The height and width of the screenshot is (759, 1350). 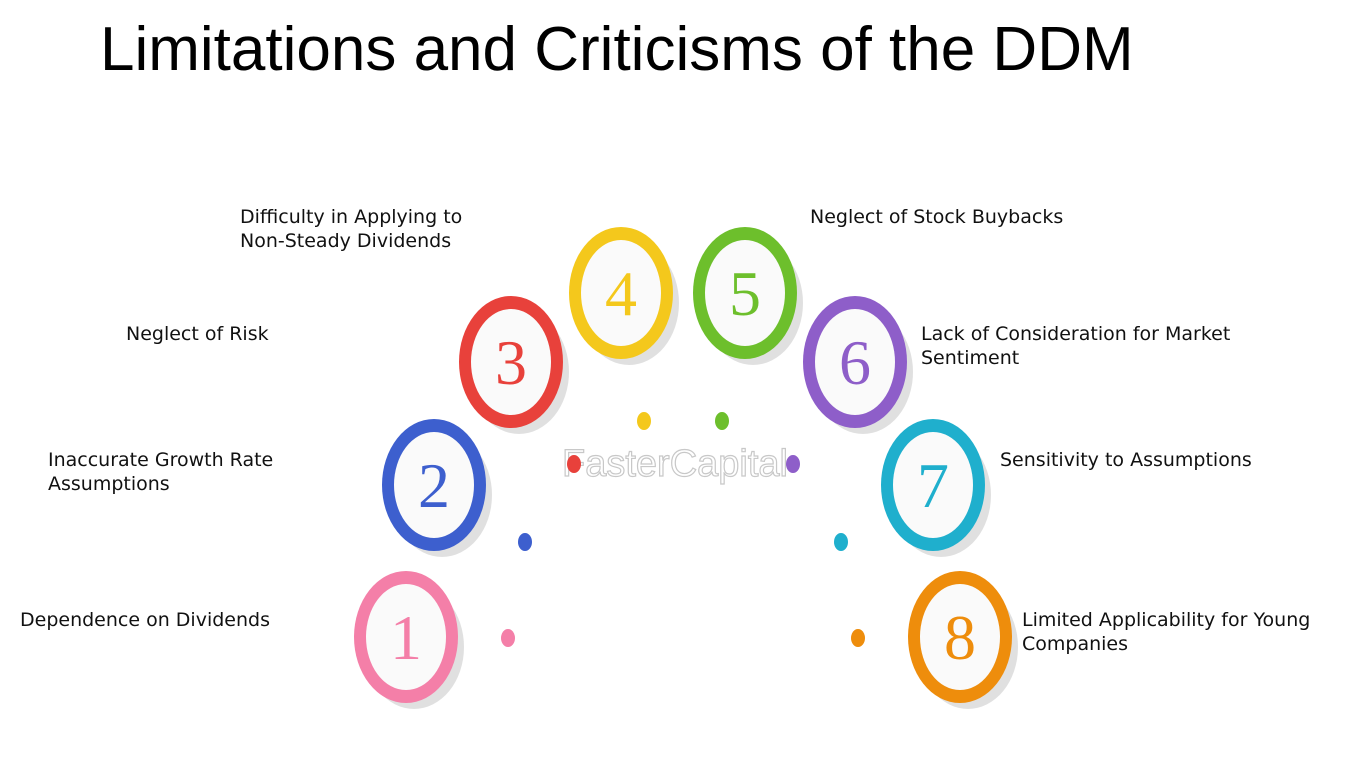 I want to click on number: 7, so click(x=933, y=485).